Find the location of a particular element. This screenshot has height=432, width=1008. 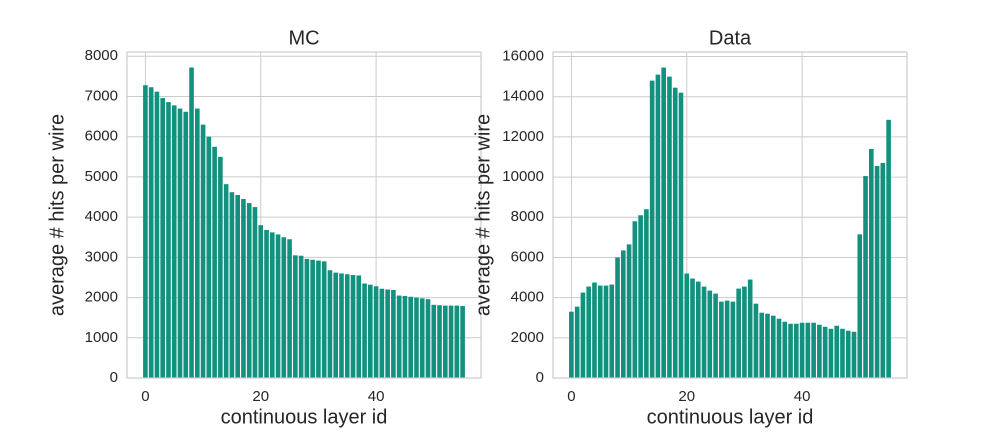

y-tick-label: 10000 is located at coordinates (523, 176).